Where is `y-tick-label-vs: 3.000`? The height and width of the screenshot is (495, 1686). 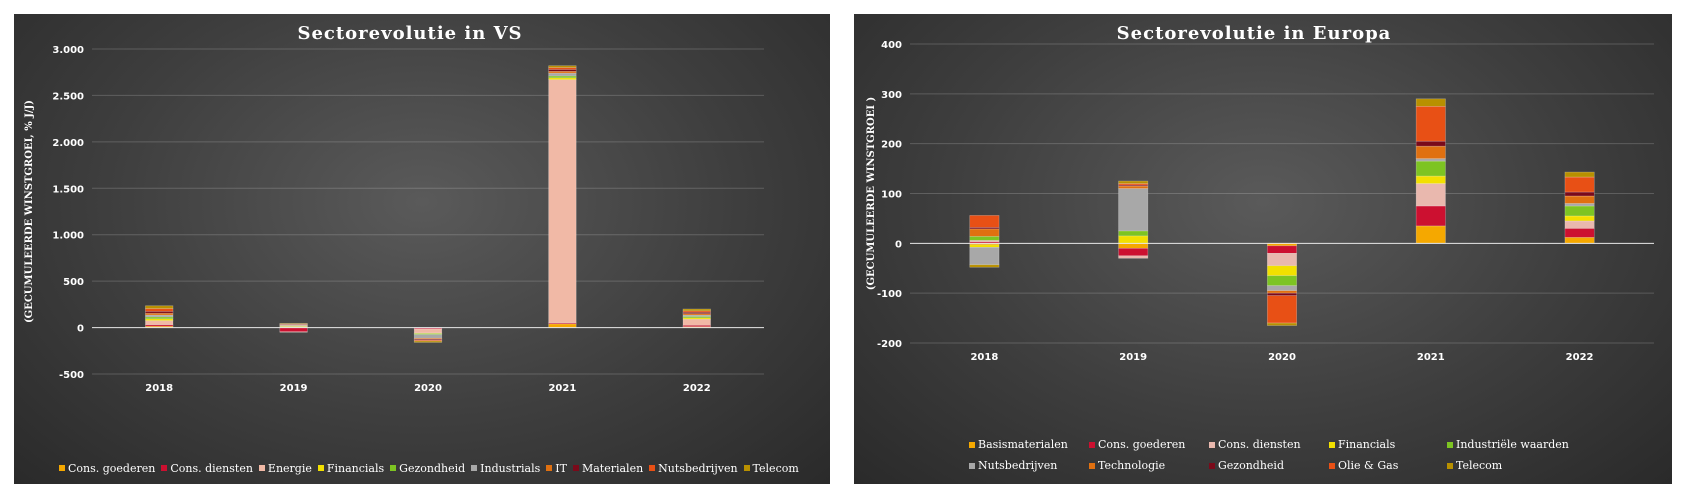 y-tick-label-vs: 3.000 is located at coordinates (68, 50).